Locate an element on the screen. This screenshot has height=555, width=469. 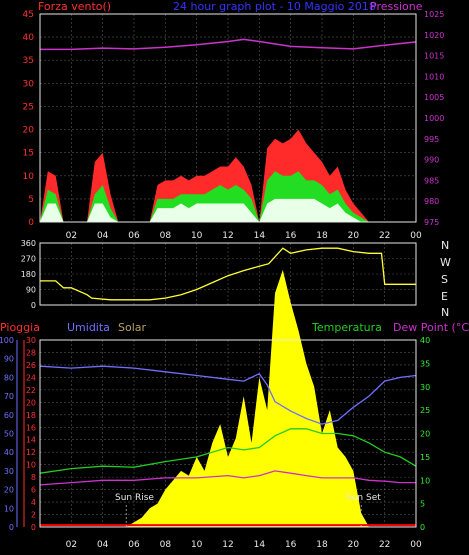
wind-y-tick-5: 5 is located at coordinates (31, 200).